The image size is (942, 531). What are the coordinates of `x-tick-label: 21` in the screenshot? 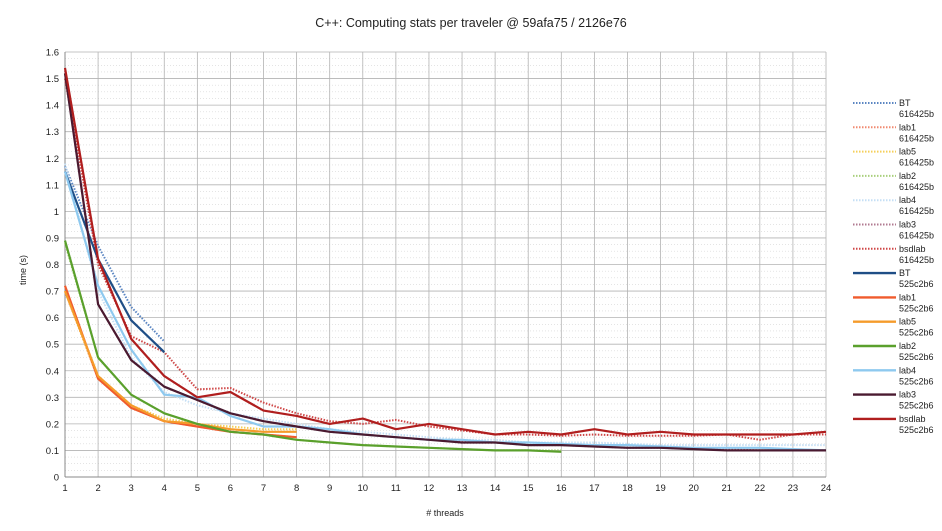 It's located at (726, 488).